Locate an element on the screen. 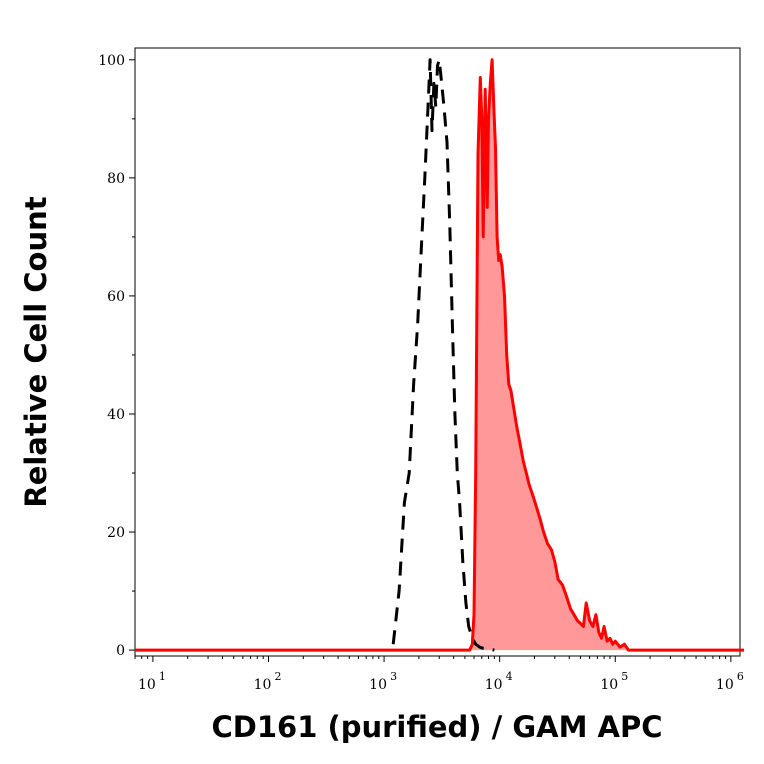  x-tick-exponent: 6 is located at coordinates (740, 676).